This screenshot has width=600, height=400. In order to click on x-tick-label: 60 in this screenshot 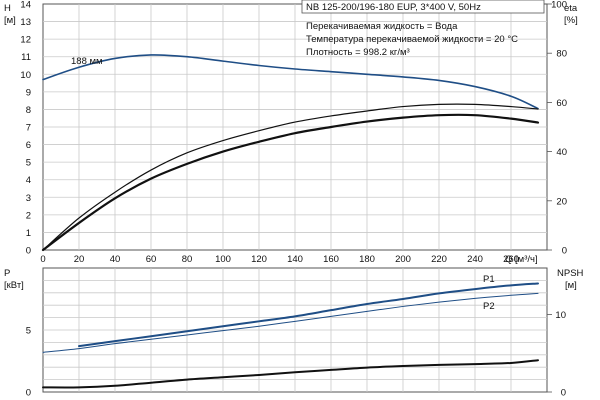, I will do `click(151, 259)`.